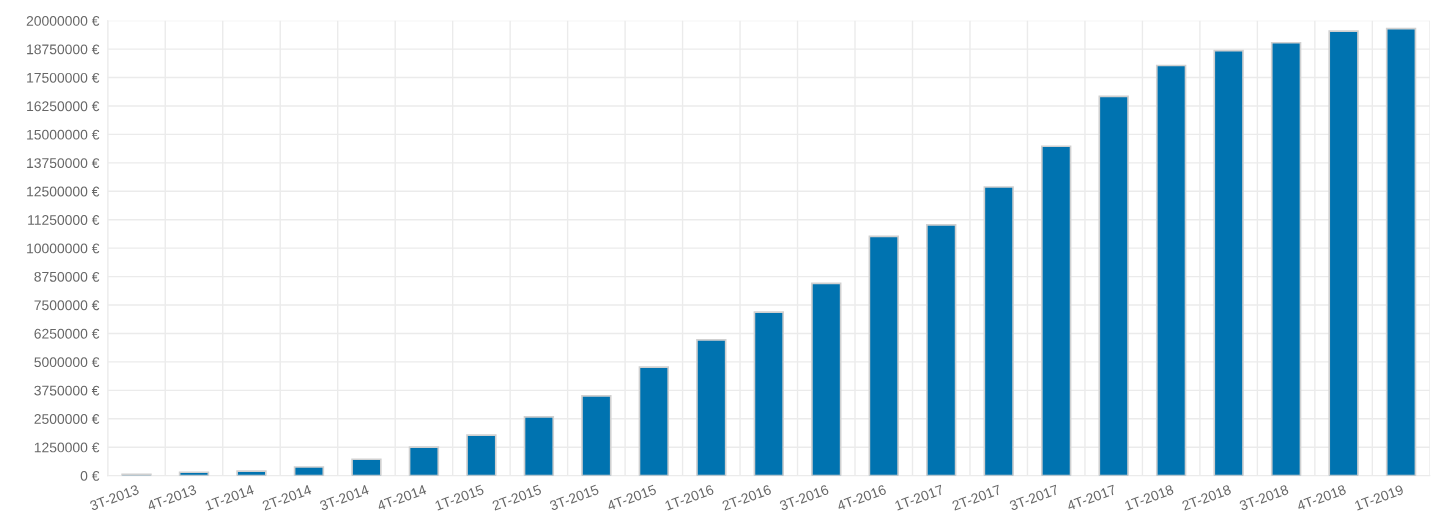 The image size is (1437, 517). I want to click on y-tick-label: 17500000 €, so click(63, 77).